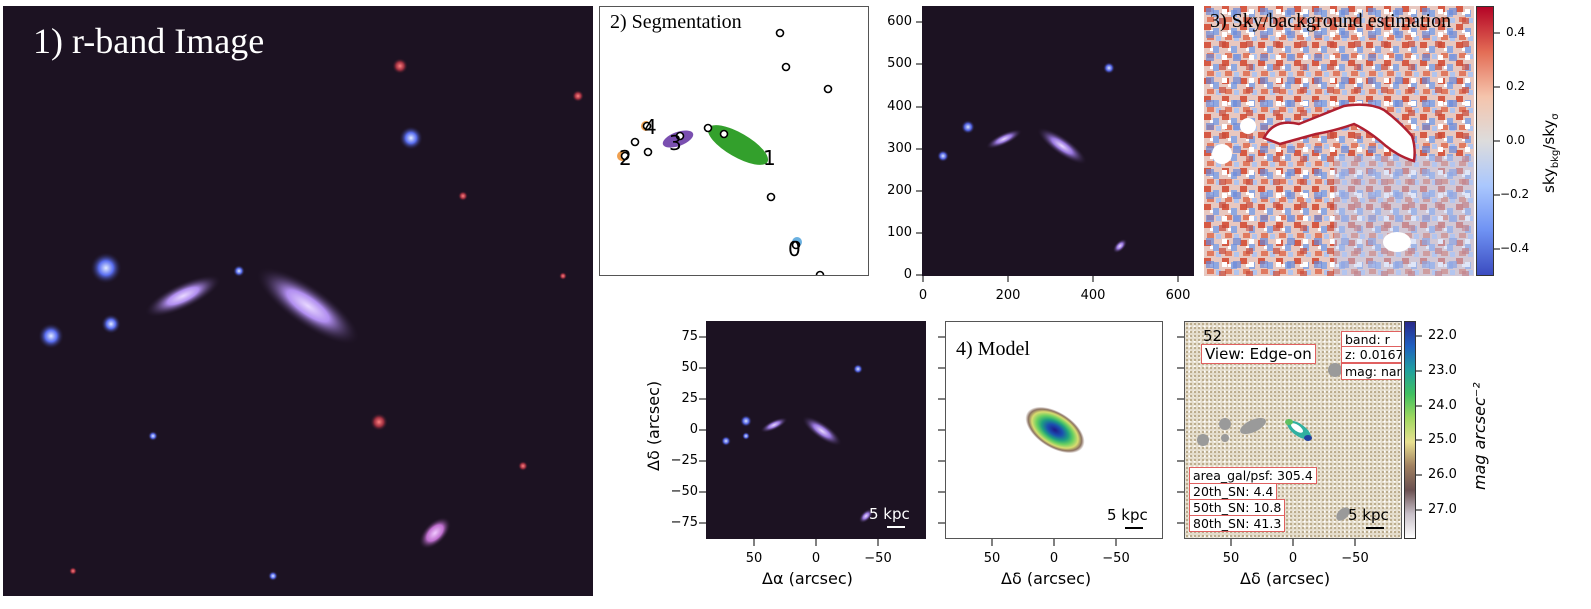 The width and height of the screenshot is (1591, 609). What do you see at coordinates (650, 127) in the screenshot?
I see `segment-label: 4` at bounding box center [650, 127].